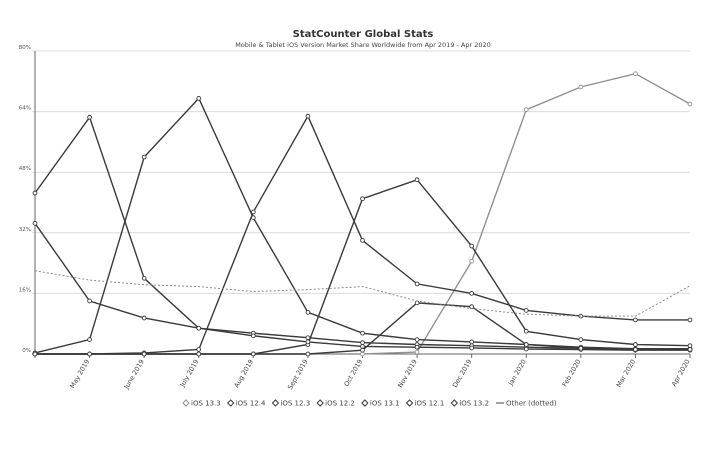  What do you see at coordinates (206, 404) in the screenshot?
I see `legend-label: iOS 13.3` at bounding box center [206, 404].